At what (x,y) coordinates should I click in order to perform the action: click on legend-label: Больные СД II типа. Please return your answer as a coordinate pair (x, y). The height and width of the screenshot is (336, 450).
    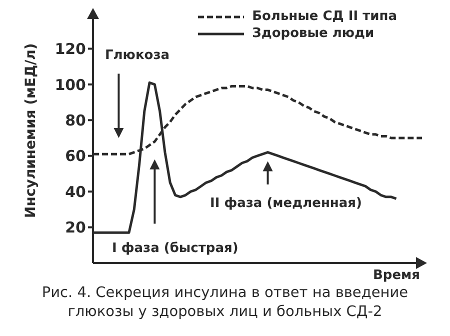
    Looking at the image, I should click on (324, 16).